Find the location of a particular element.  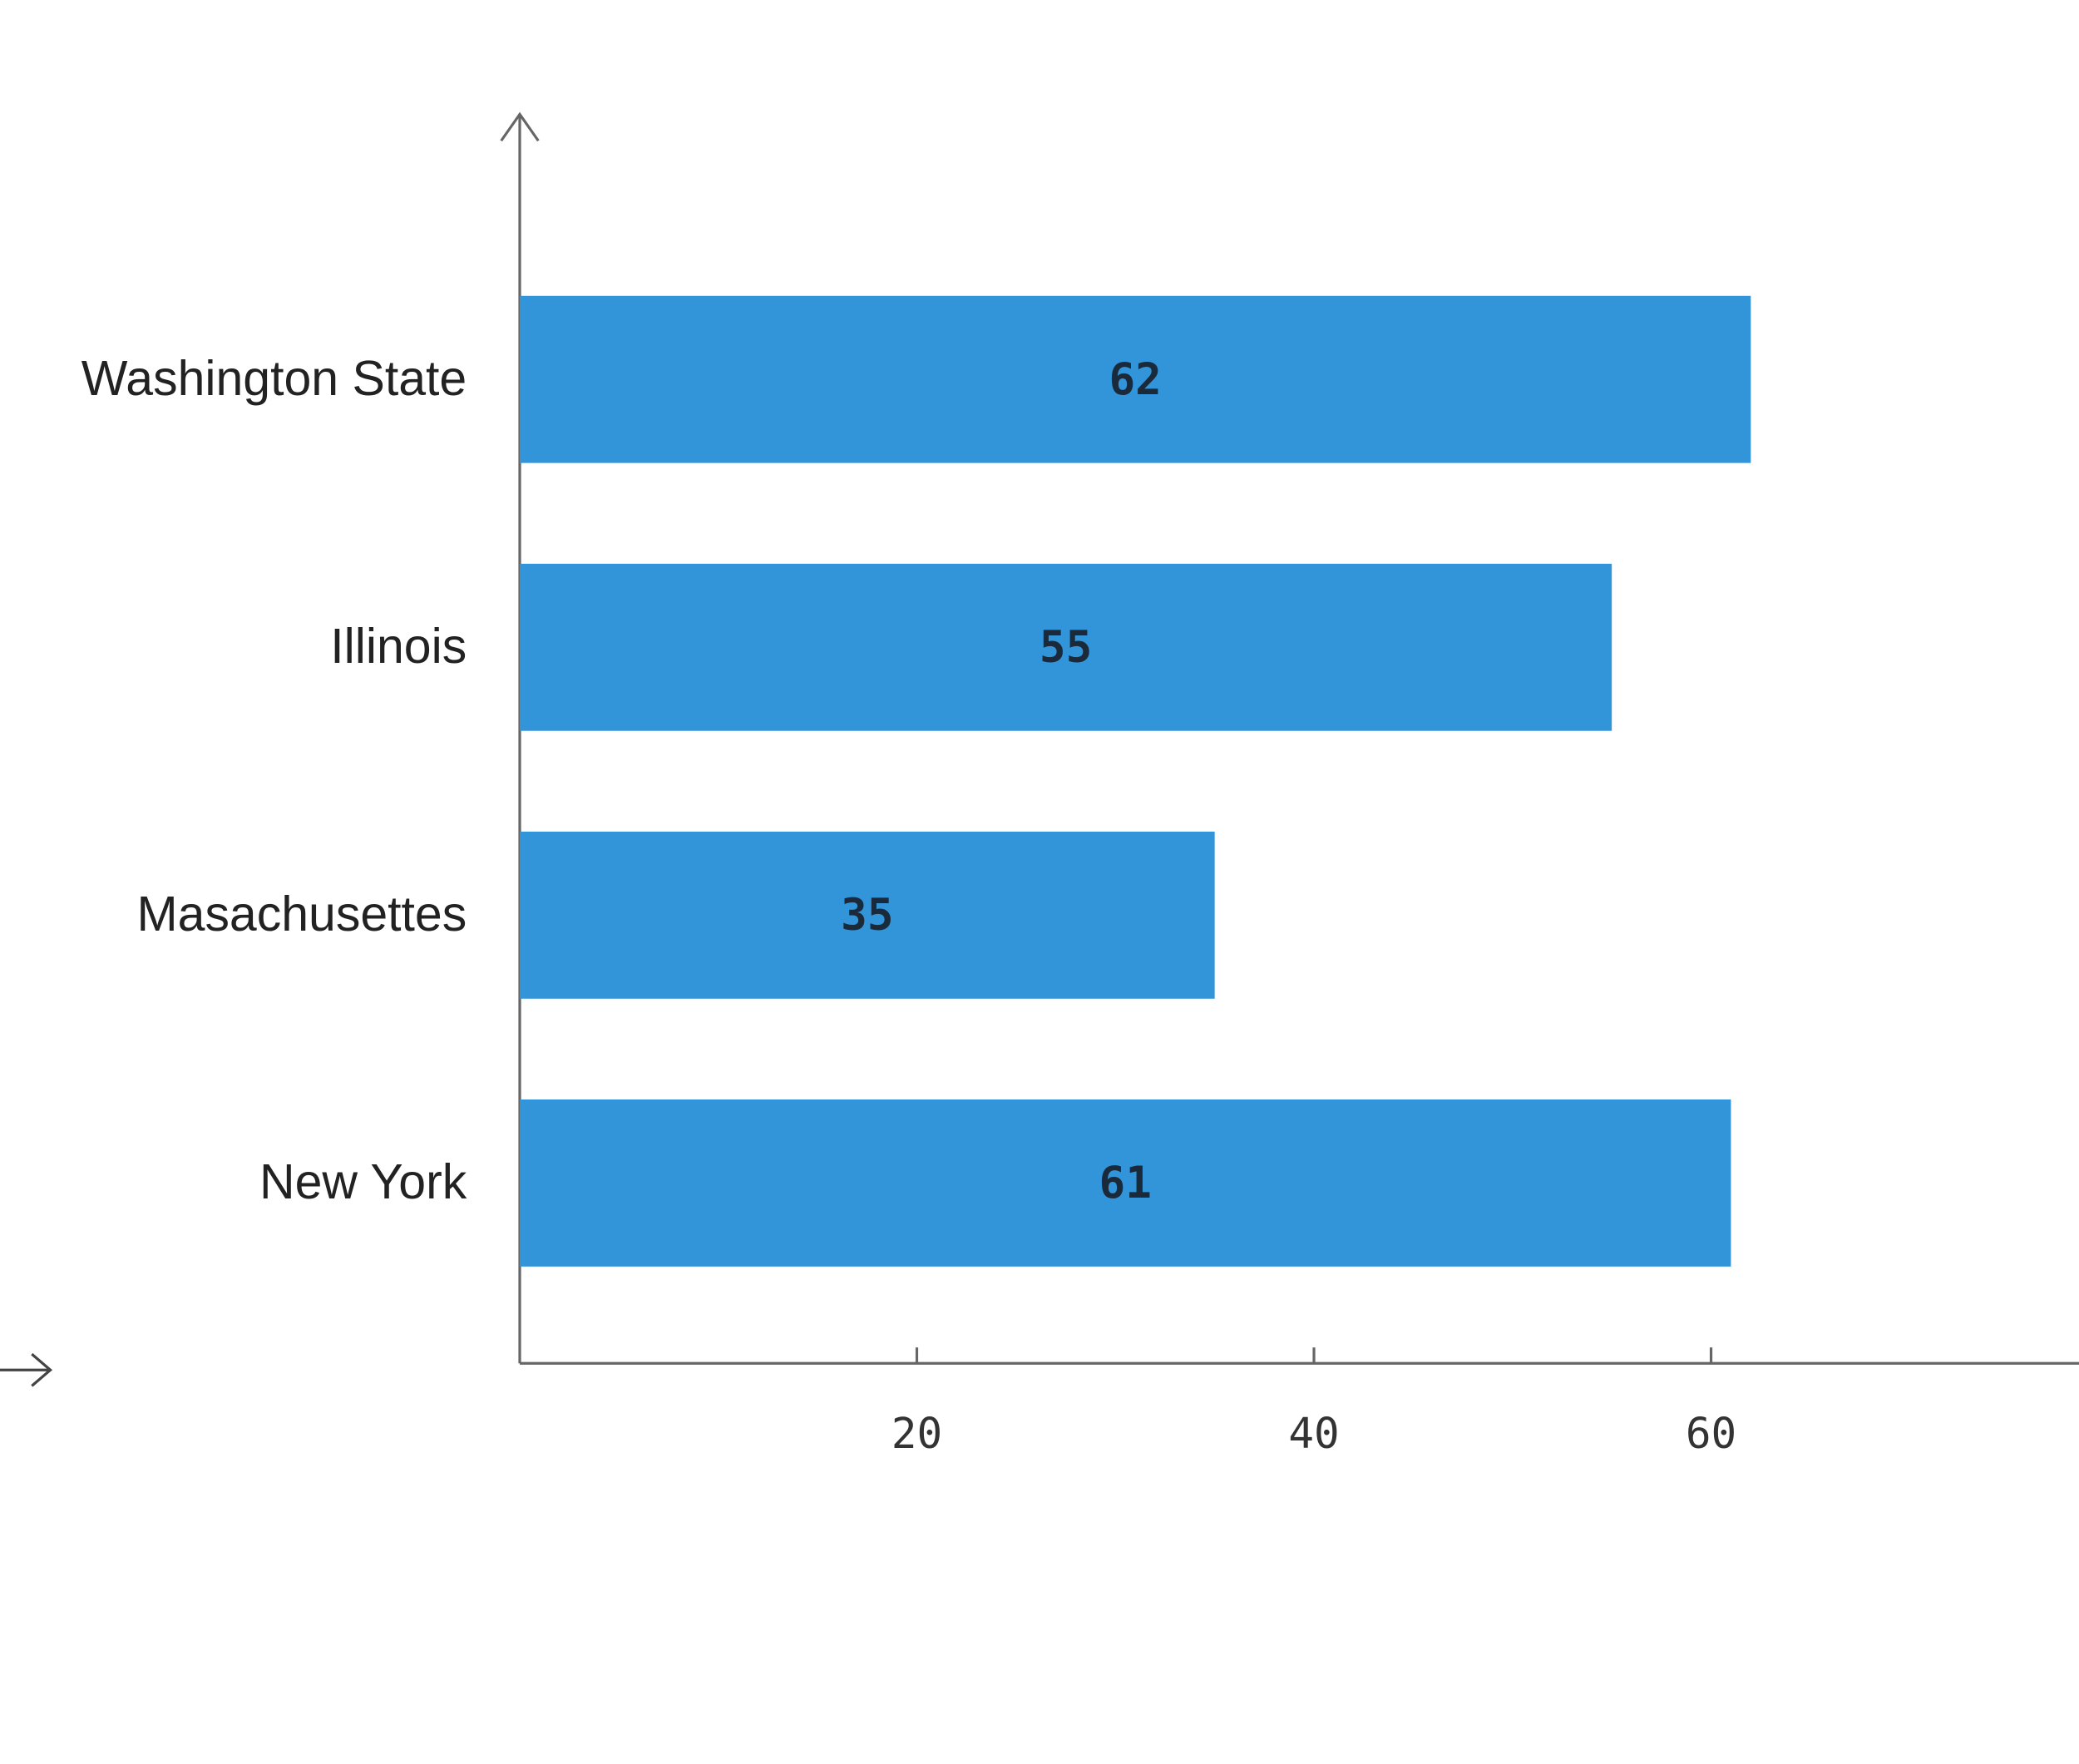

x-tick-label: 40 is located at coordinates (1313, 1434).